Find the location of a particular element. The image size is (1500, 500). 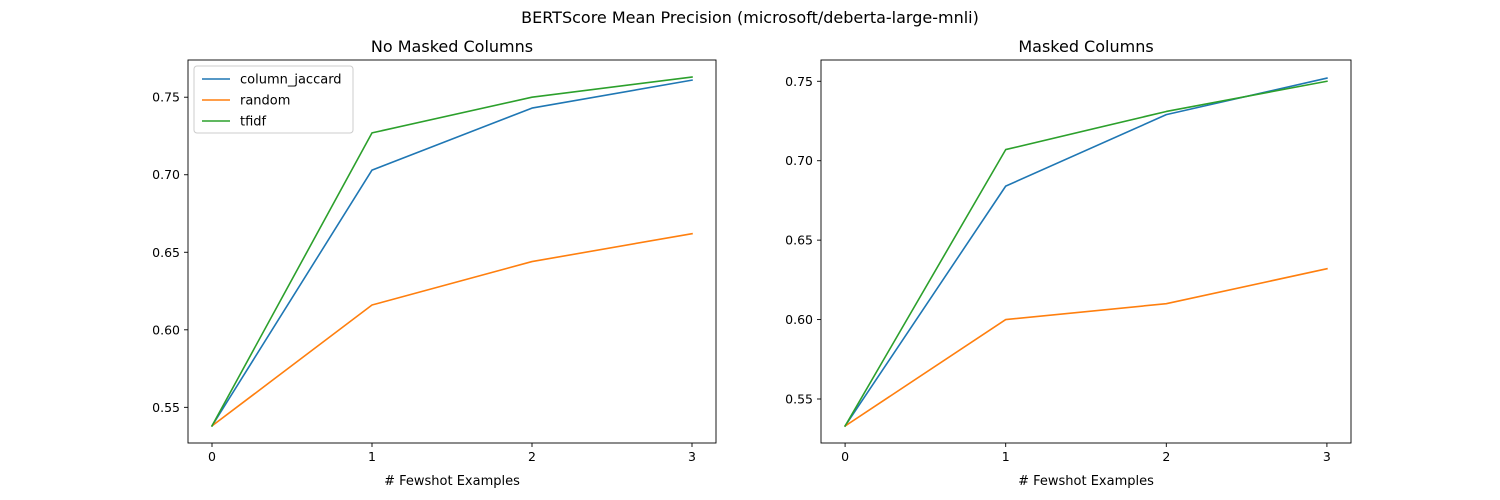

legend-box is located at coordinates (273, 99).